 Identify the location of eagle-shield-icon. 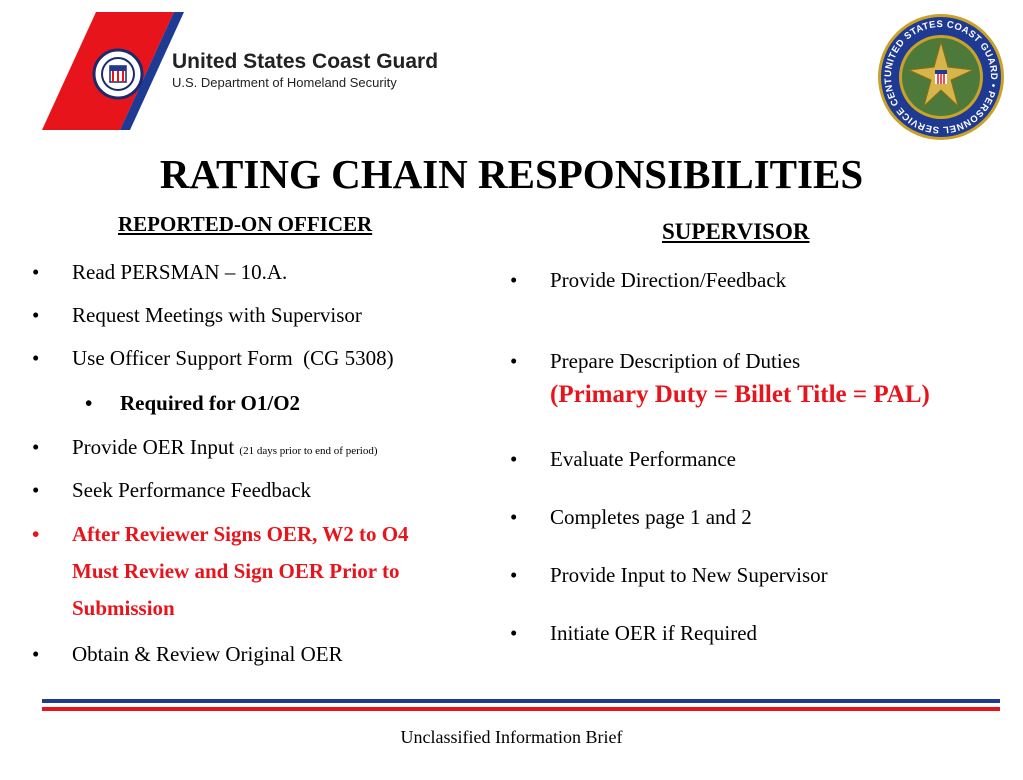
(941, 77).